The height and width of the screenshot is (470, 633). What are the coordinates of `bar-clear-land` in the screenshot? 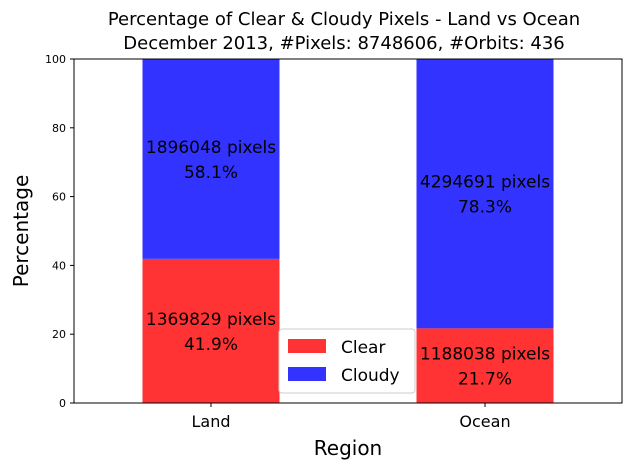 It's located at (211, 330).